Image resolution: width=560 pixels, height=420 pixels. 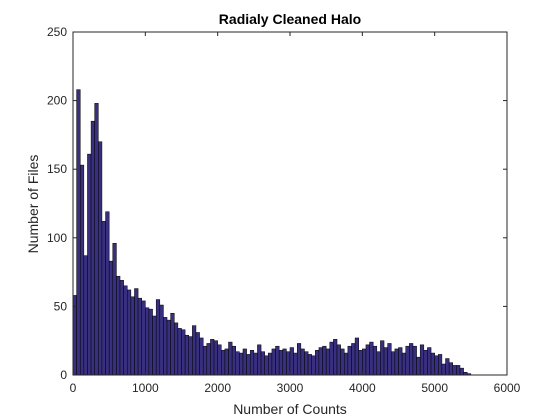 I want to click on chart-title: Radialy Cleaned Halo, so click(x=290, y=19).